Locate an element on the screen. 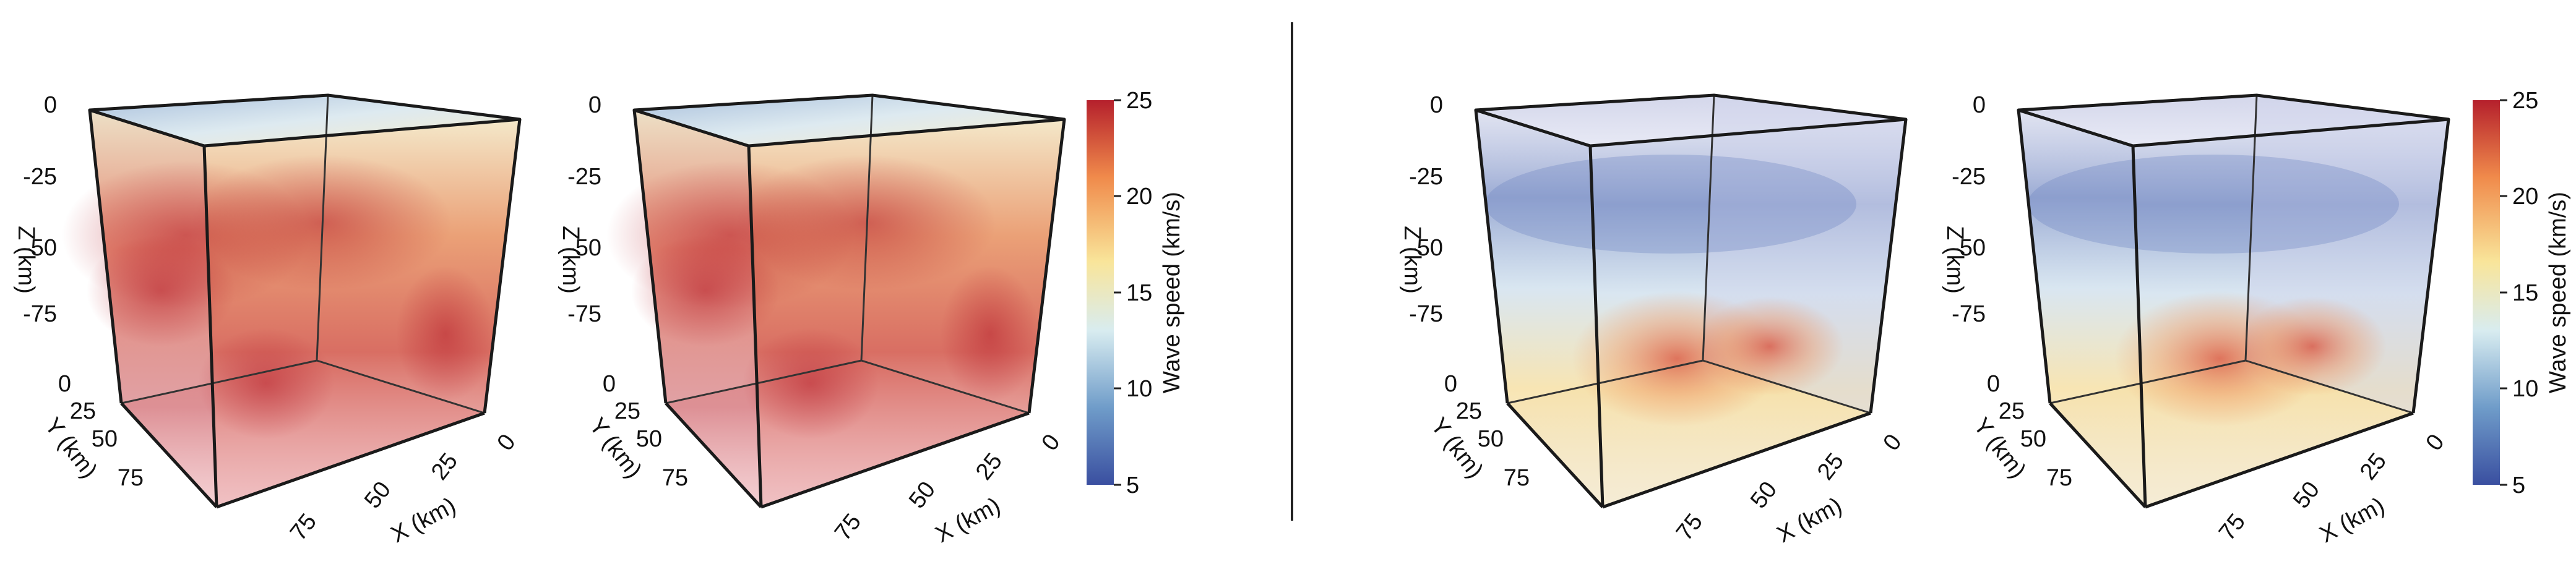 This screenshot has height=585, width=2576. colorbar-right-tick: 20 is located at coordinates (2525, 197).